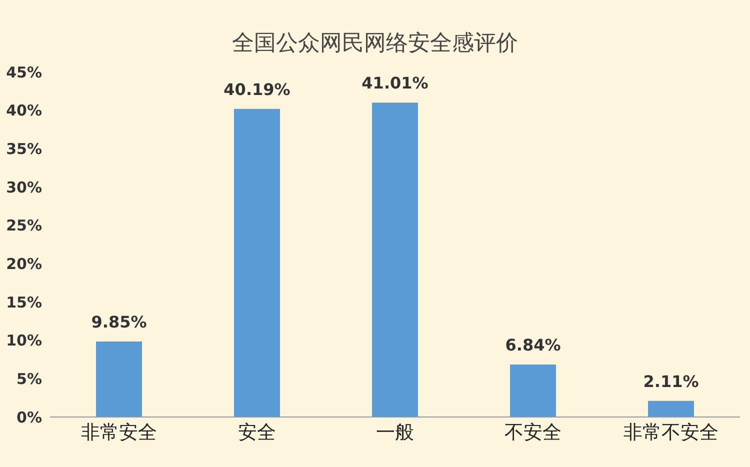  Describe the element at coordinates (24, 111) in the screenshot. I see `y-tick-label: 40%` at that location.